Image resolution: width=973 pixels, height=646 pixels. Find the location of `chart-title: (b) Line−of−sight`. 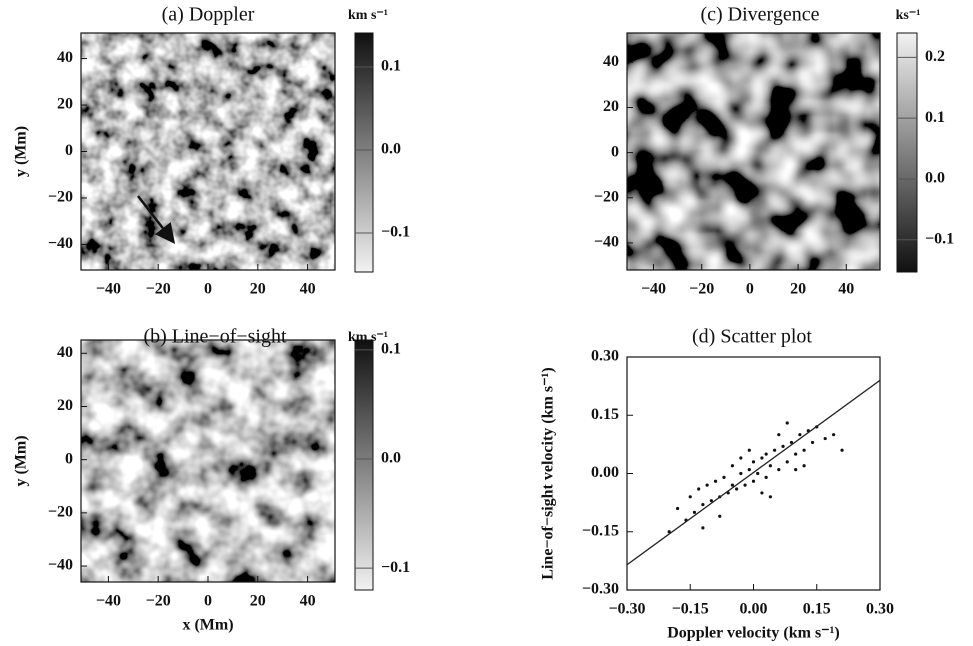

chart-title: (b) Line−of−sight is located at coordinates (215, 337).